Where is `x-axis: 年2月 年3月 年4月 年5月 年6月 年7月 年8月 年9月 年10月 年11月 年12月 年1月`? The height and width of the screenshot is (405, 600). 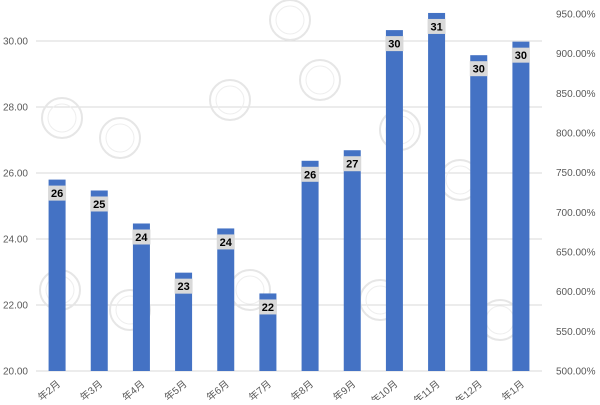
x-axis: 年2月 年3月 年4月 年5月 年6月 年7月 年8月 年9月 年10月 年11月 年12月 年1月 is located at coordinates (281, 391).